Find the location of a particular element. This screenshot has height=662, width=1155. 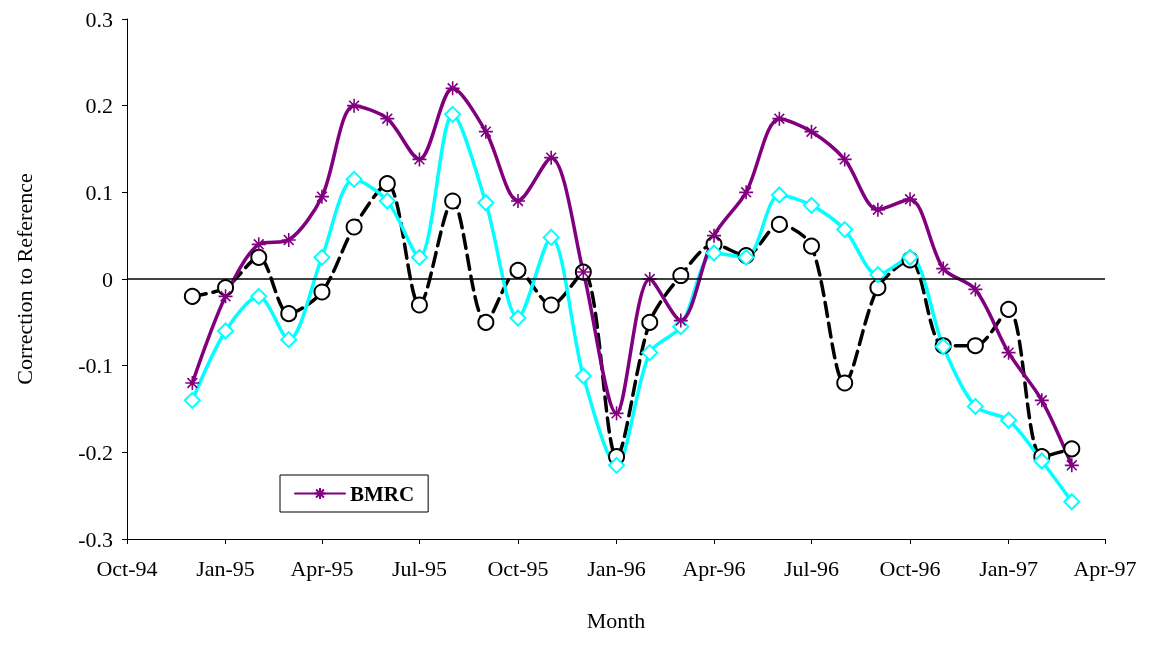

x-tick-label: Apr-97 is located at coordinates (1105, 568).